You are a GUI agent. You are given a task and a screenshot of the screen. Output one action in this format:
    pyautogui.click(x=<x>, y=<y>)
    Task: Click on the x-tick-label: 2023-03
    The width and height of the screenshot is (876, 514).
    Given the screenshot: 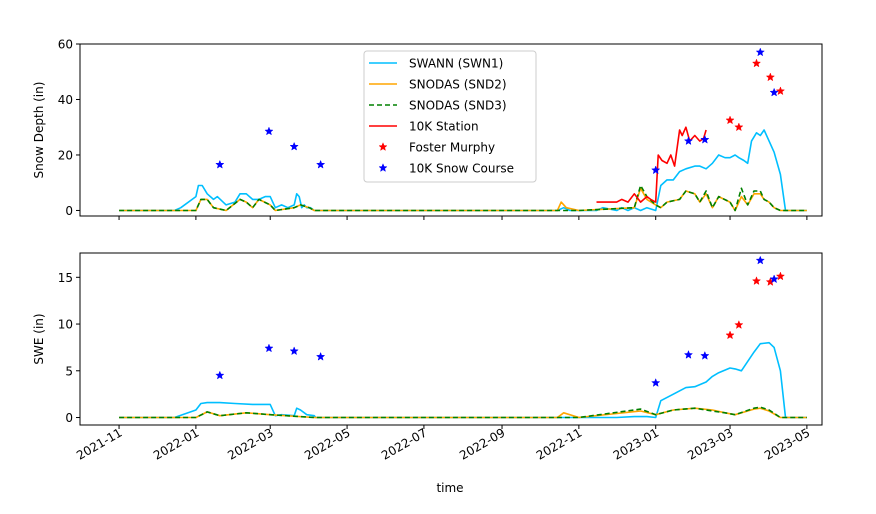 What is the action you would take?
    pyautogui.click(x=710, y=443)
    